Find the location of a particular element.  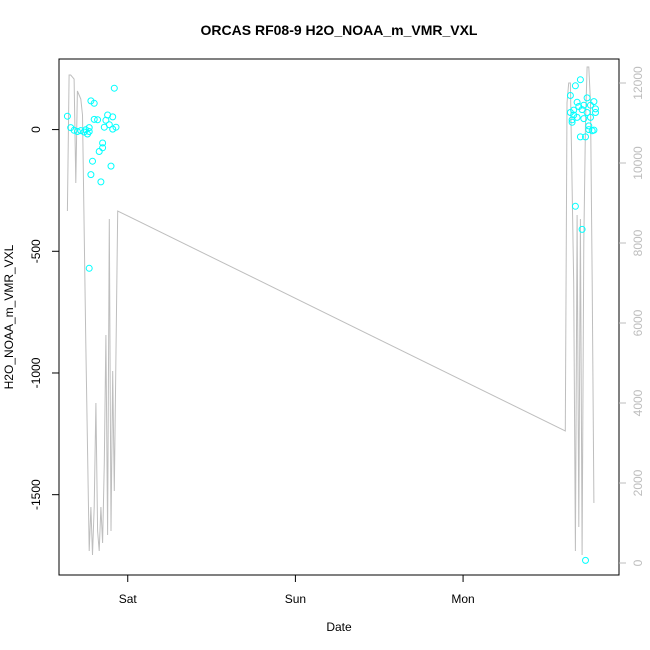

left-y-tick-label: 0 is located at coordinates (36, 129).